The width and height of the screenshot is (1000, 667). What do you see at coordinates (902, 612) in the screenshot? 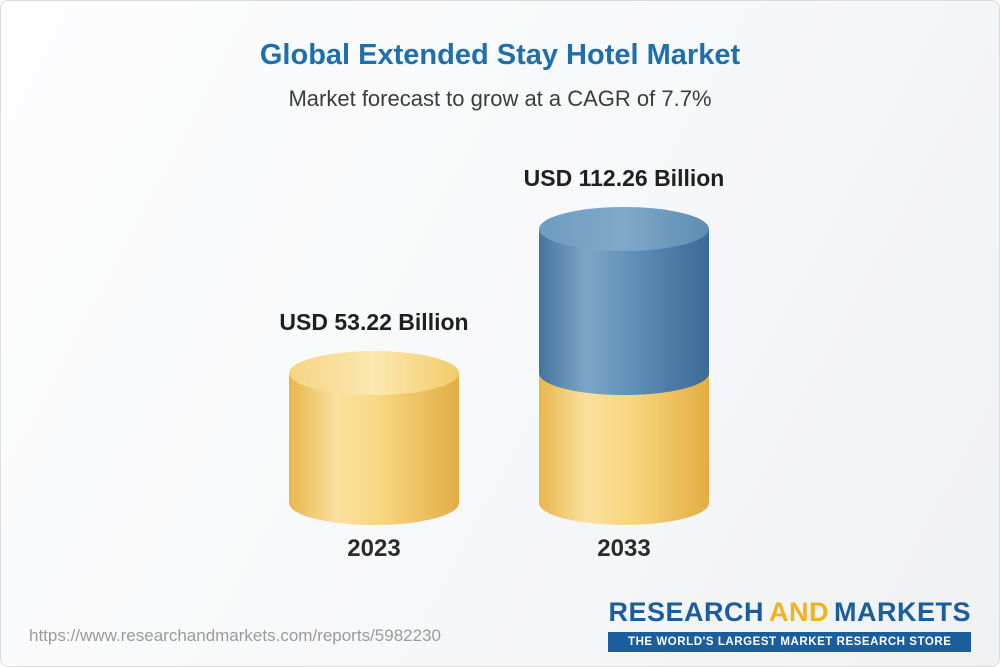
I see `logo-word-markets: MARKETS` at bounding box center [902, 612].